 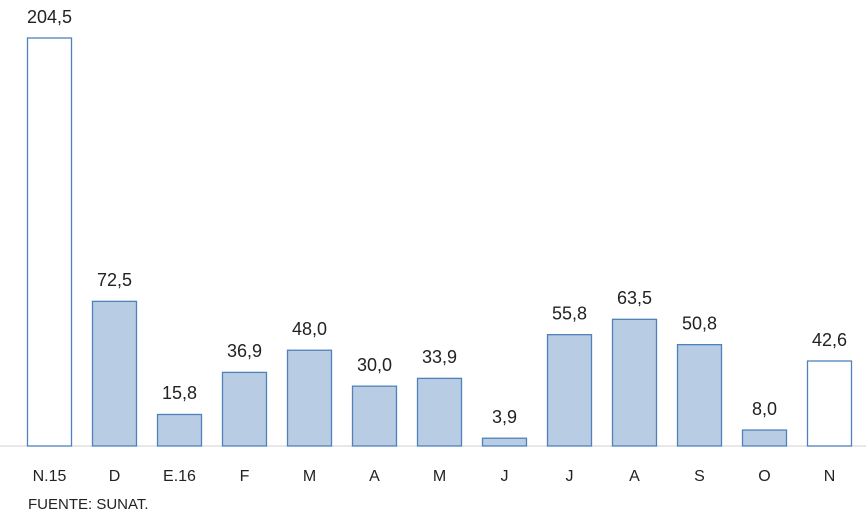 I want to click on value-label: 30,0, so click(x=374, y=365).